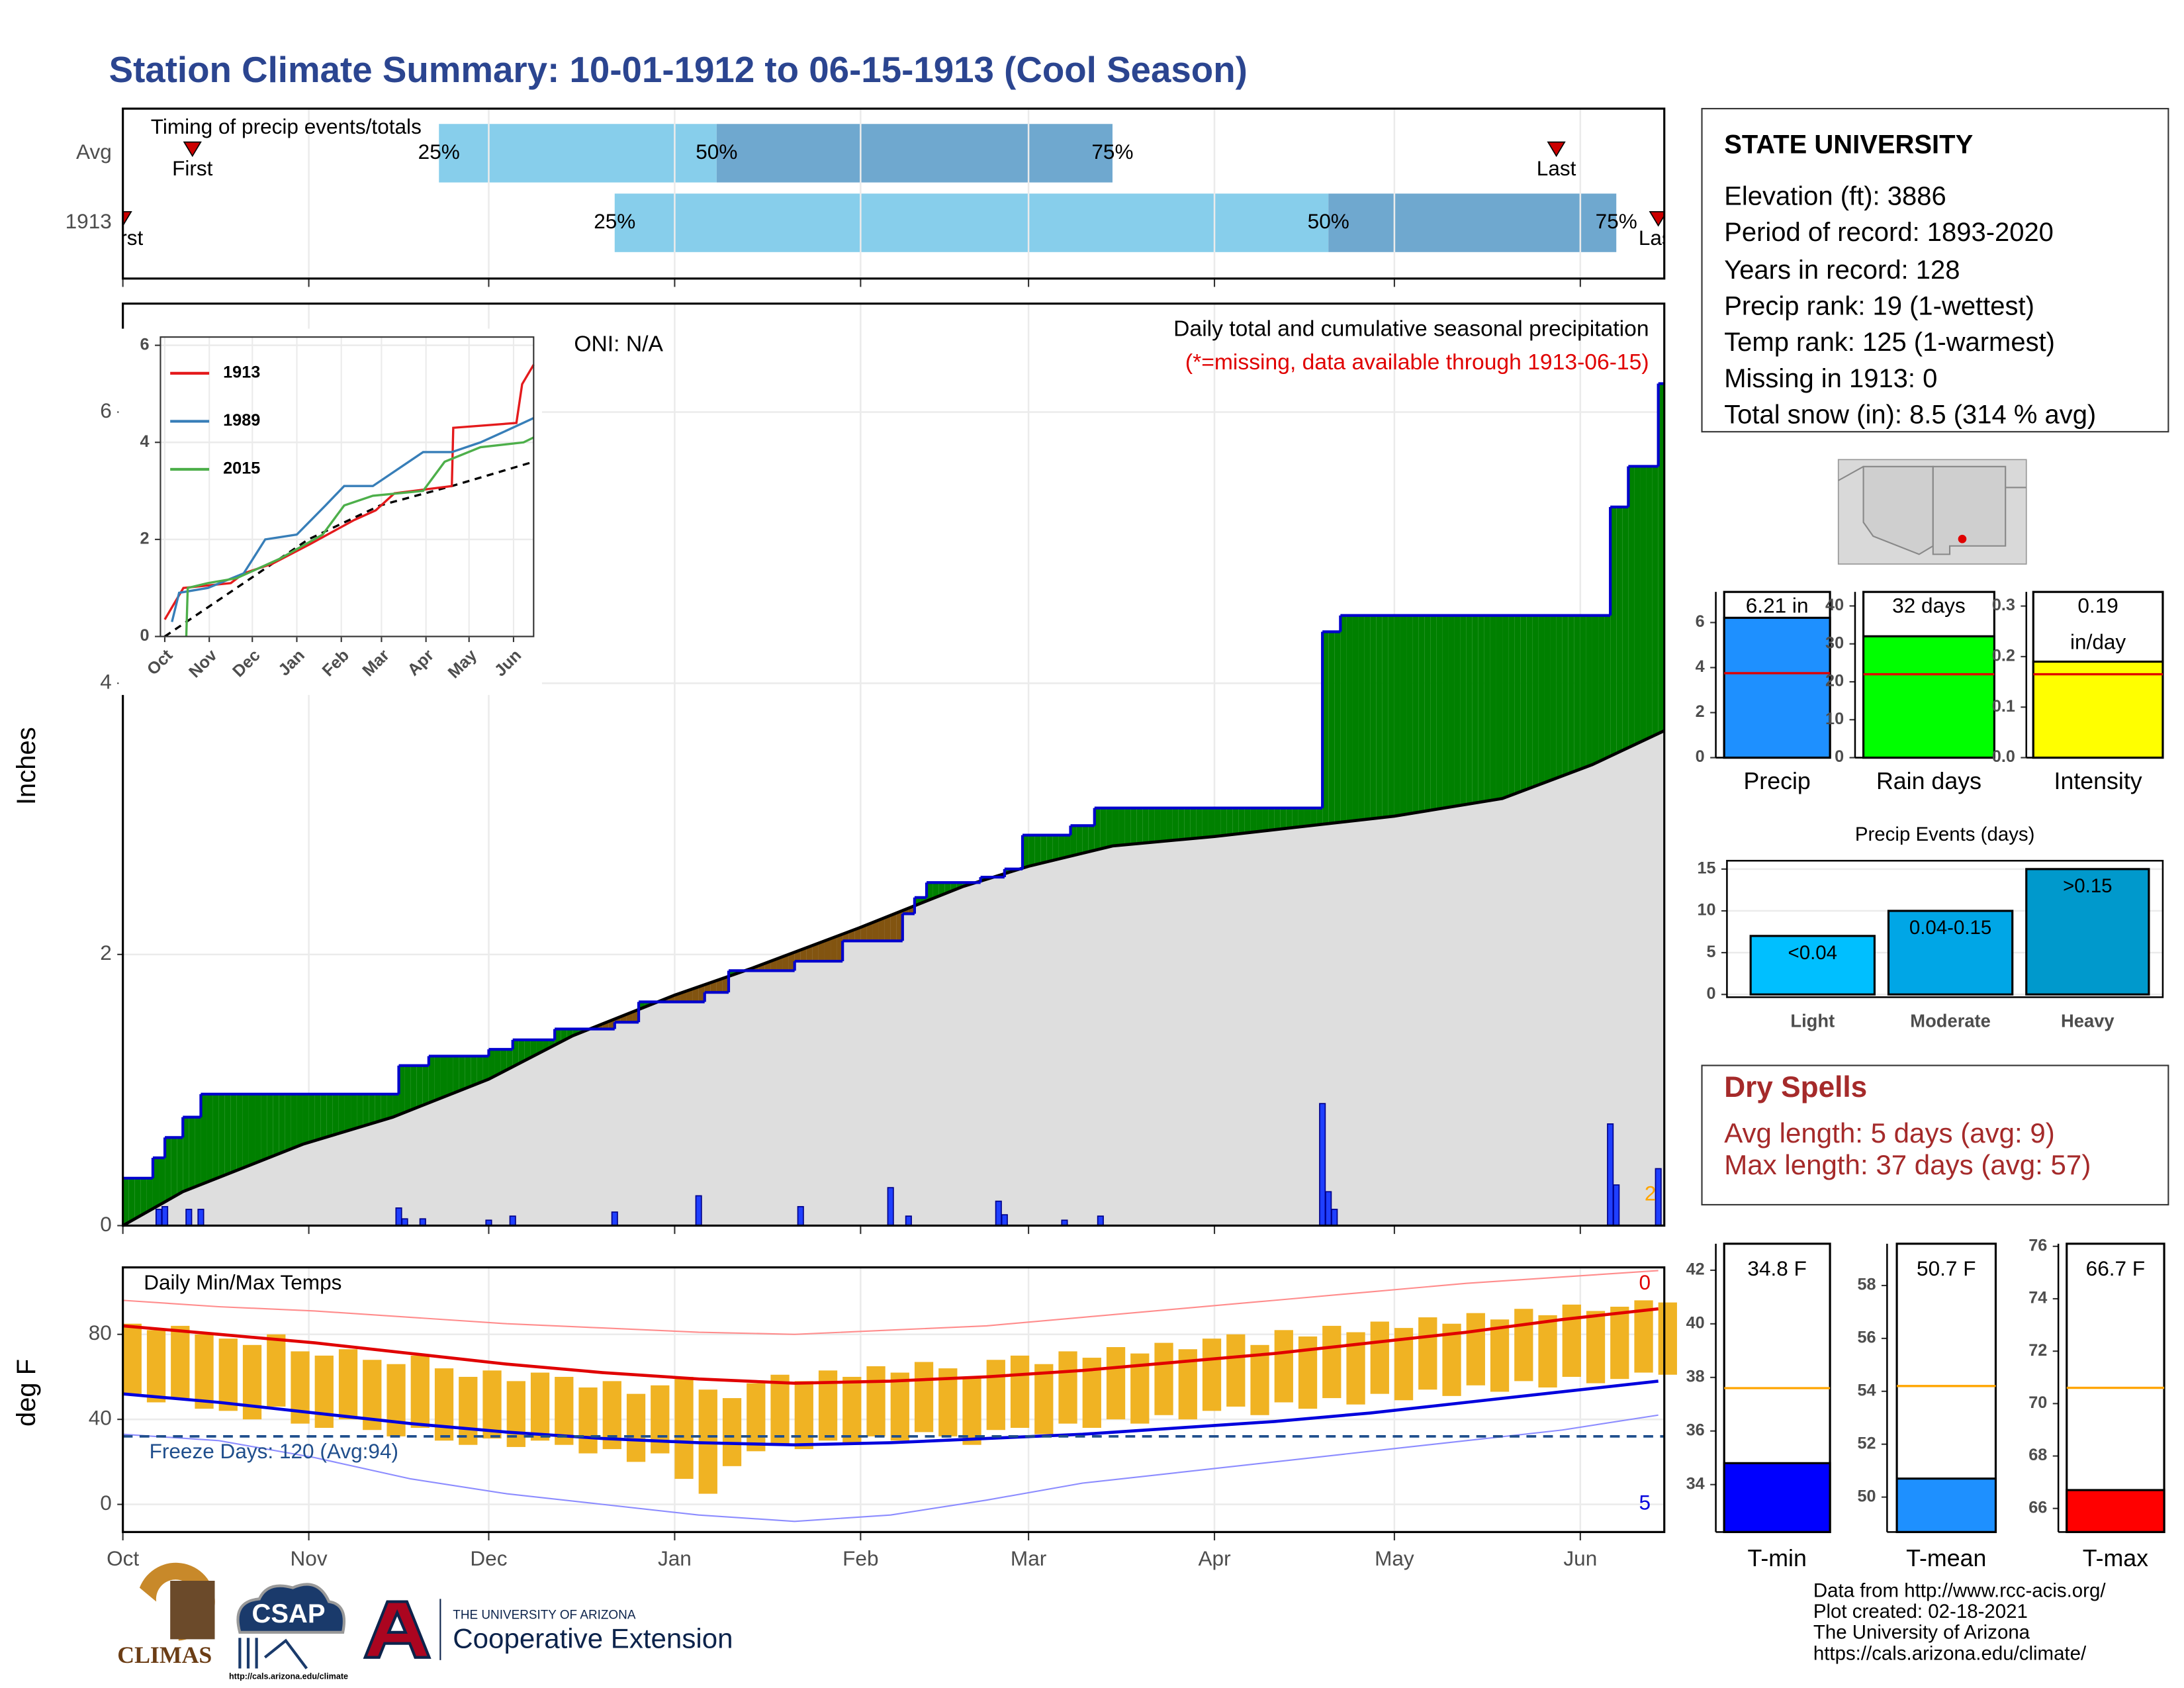  Describe the element at coordinates (100, 1332) in the screenshot. I see `y-tick-label: 80` at that location.